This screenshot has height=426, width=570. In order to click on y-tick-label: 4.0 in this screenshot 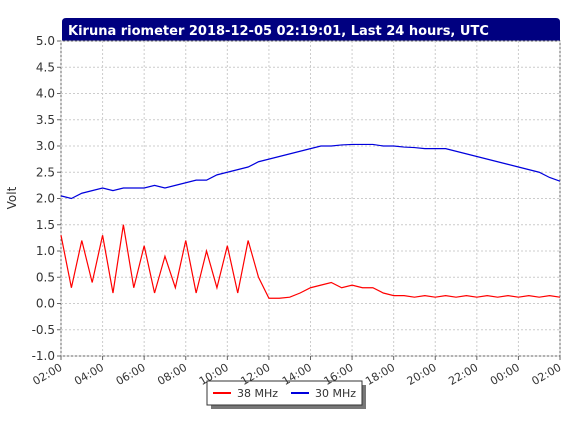, I will do `click(45, 94)`.